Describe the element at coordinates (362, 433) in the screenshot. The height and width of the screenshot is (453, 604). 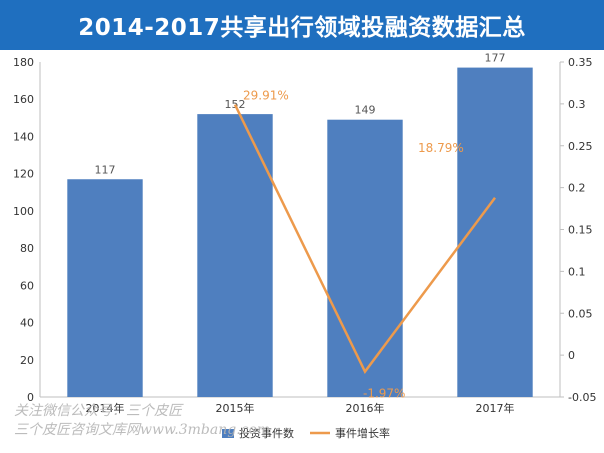
I see `legend-label-line: 事件增长率` at that location.